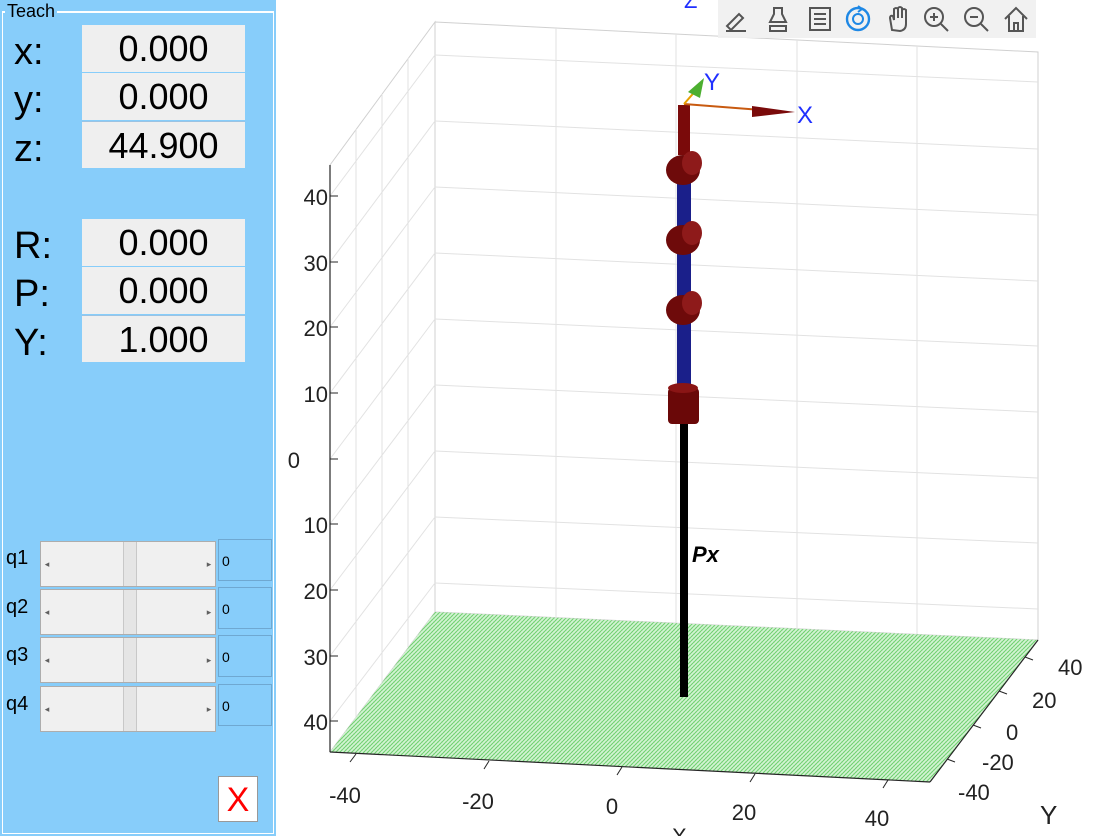  I want to click on joint-q4-slider: ◂ ▸, so click(128, 709).